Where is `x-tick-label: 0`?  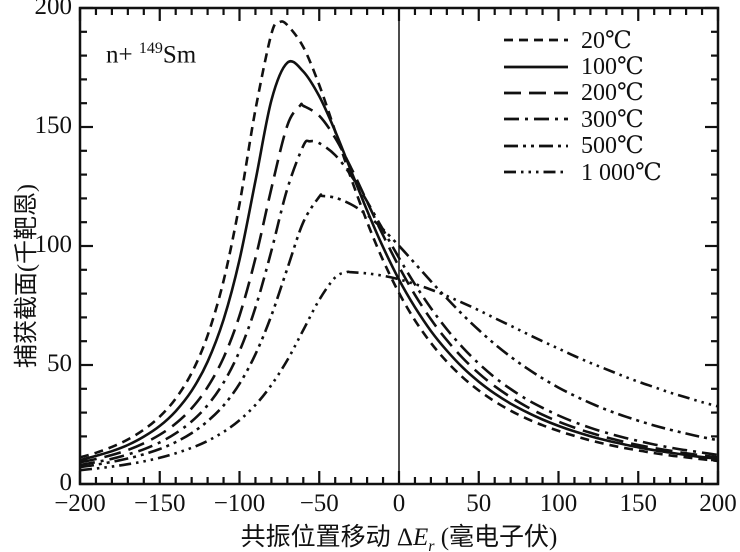
x-tick-label: 0 is located at coordinates (399, 503).